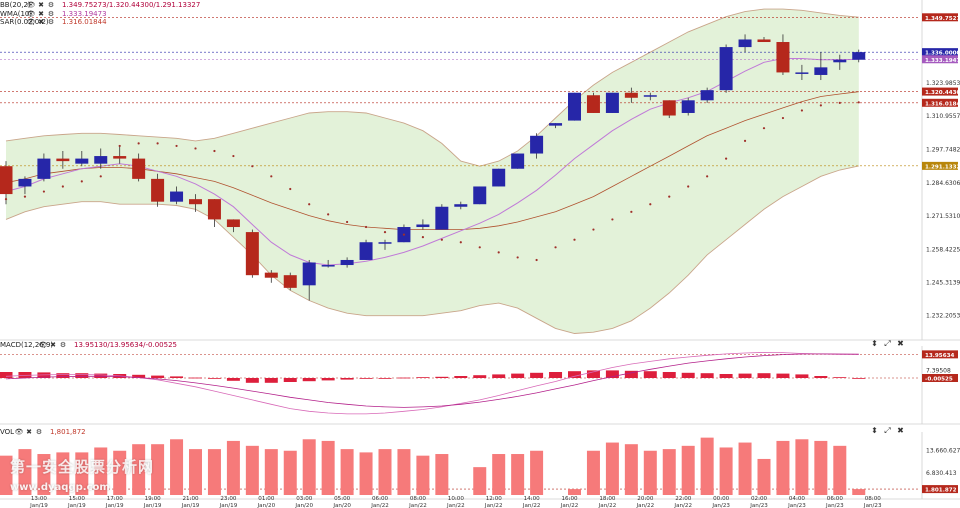 The width and height of the screenshot is (960, 508). I want to click on macd-marker-label: 13.95634, so click(939, 356).